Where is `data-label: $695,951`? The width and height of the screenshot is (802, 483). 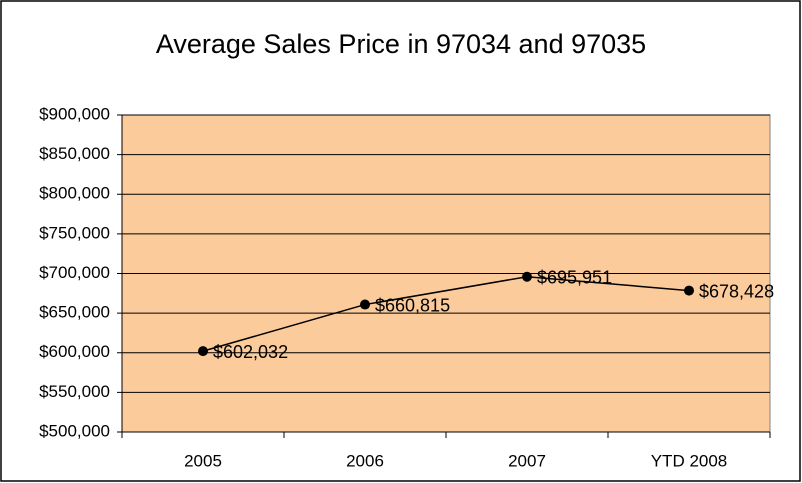
data-label: $695,951 is located at coordinates (574, 277).